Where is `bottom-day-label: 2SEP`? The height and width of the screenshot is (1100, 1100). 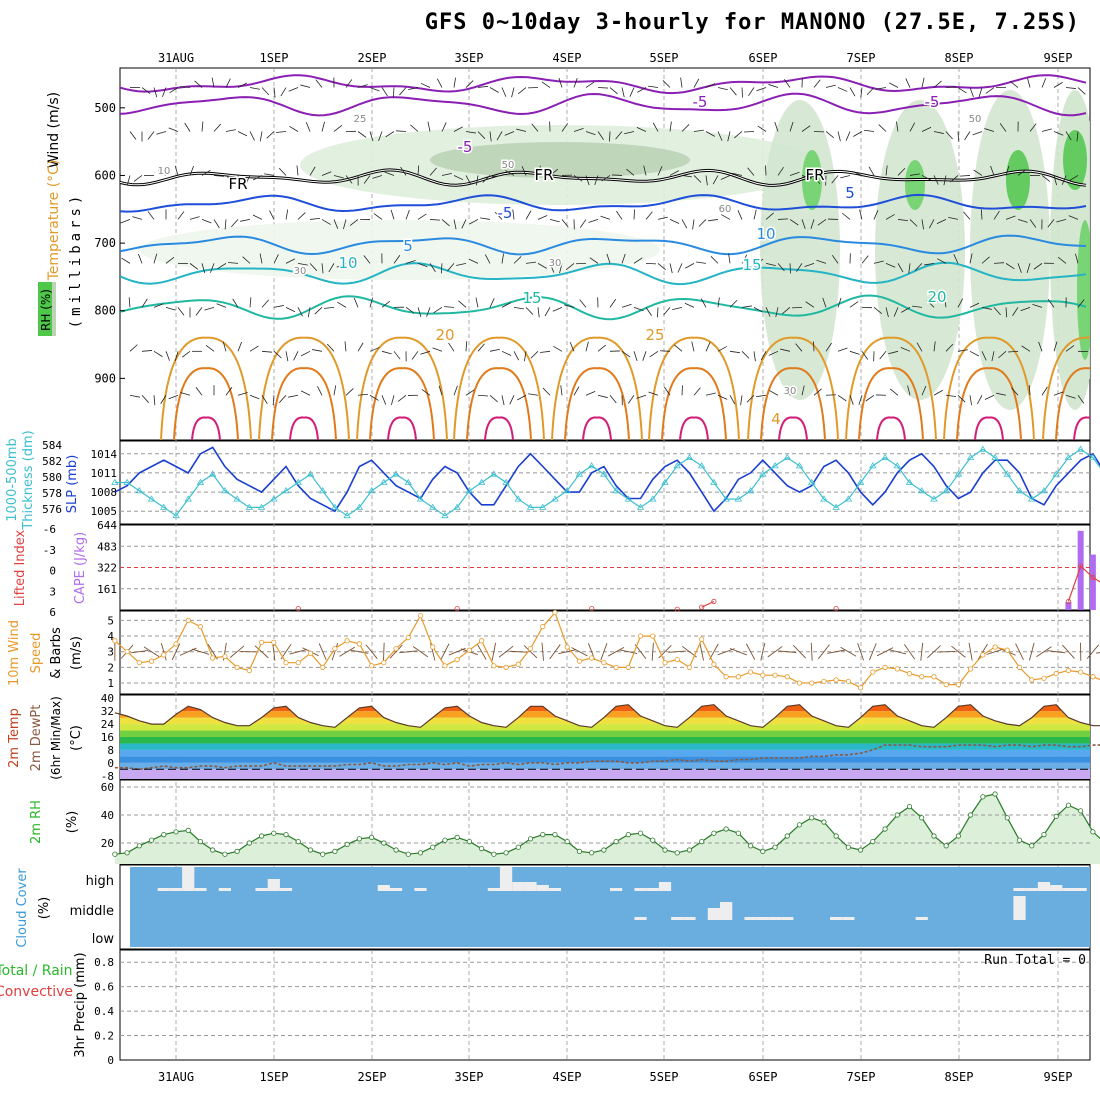 bottom-day-label: 2SEP is located at coordinates (372, 1077).